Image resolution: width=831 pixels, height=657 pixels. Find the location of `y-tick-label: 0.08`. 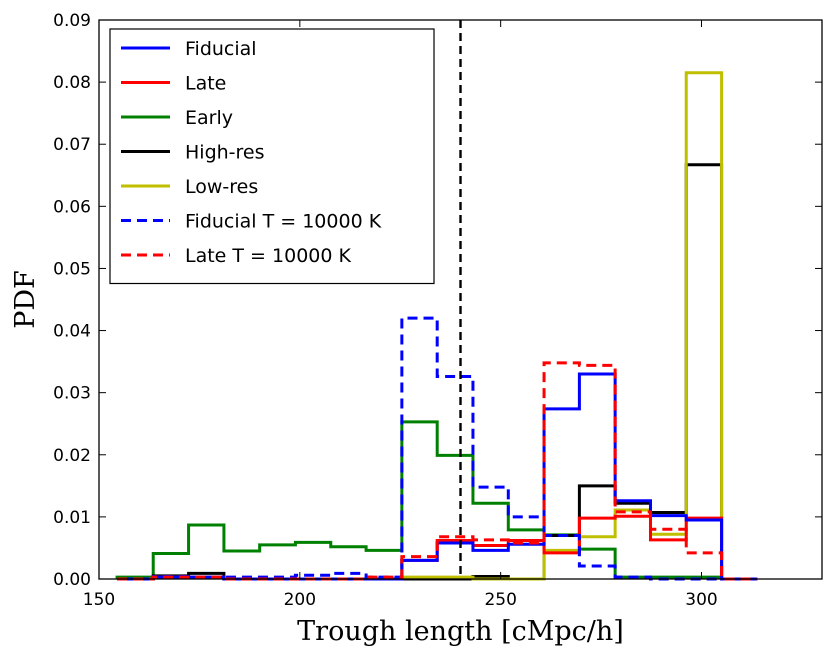

y-tick-label: 0.08 is located at coordinates (72, 83).